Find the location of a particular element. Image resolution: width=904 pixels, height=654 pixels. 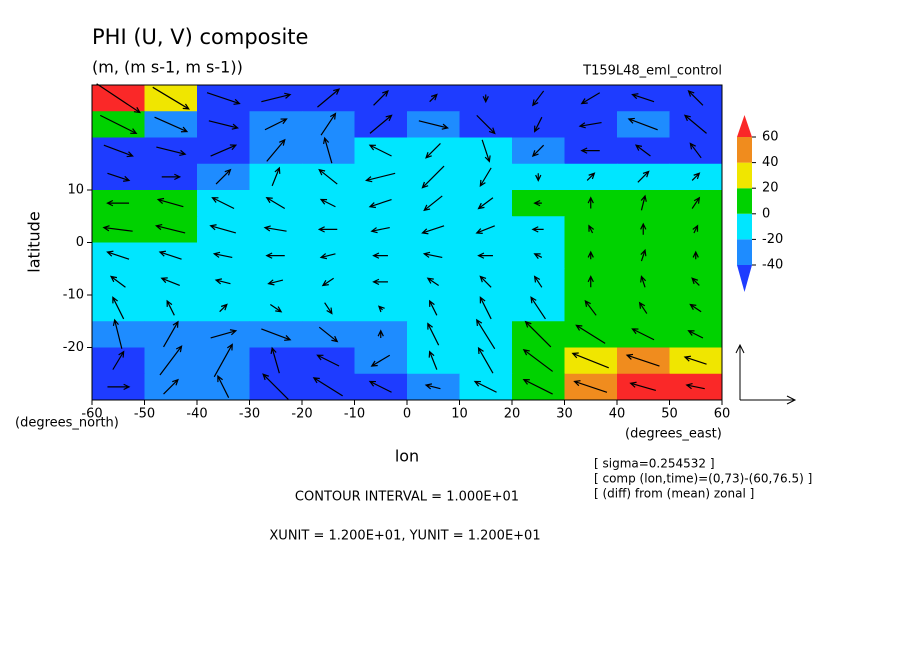

note: [ comp (lon,time)=(0,73)-(60,76.5) ] is located at coordinates (703, 479).